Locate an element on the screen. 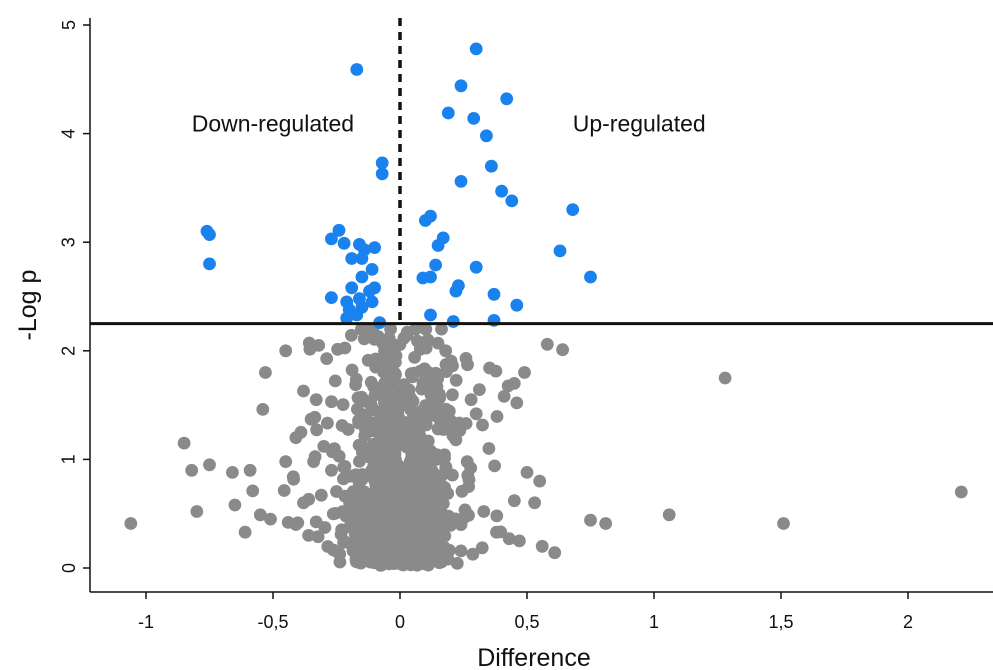  x-tick-label: -0,5 is located at coordinates (272, 622).